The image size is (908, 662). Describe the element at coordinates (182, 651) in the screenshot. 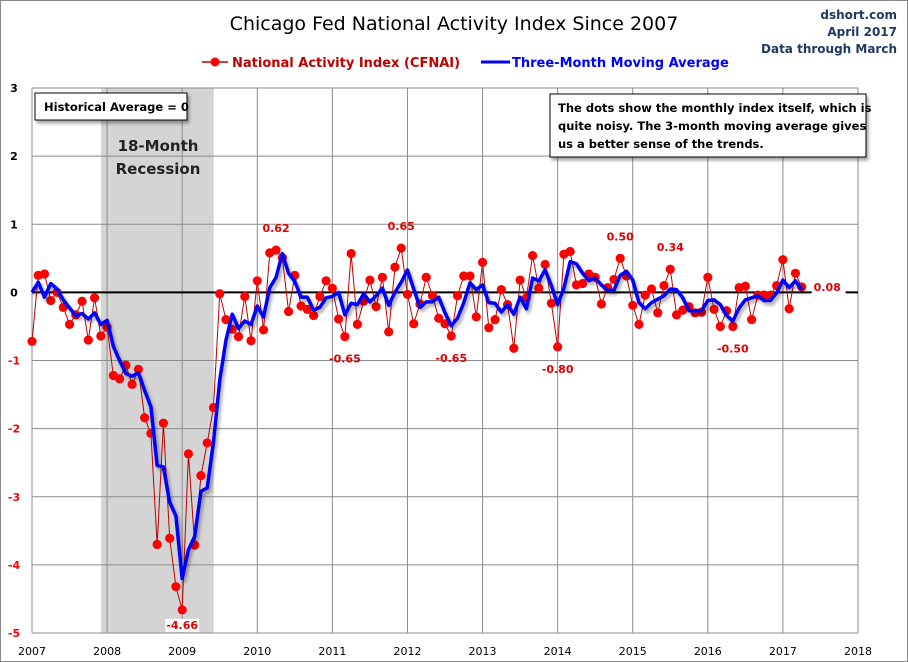

I see `x-tick-label: 2009` at that location.